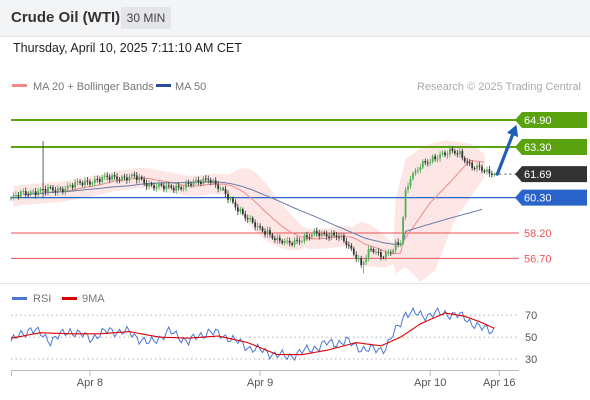  What do you see at coordinates (260, 383) in the screenshot?
I see `time-tick-label: Apr 9` at bounding box center [260, 383].